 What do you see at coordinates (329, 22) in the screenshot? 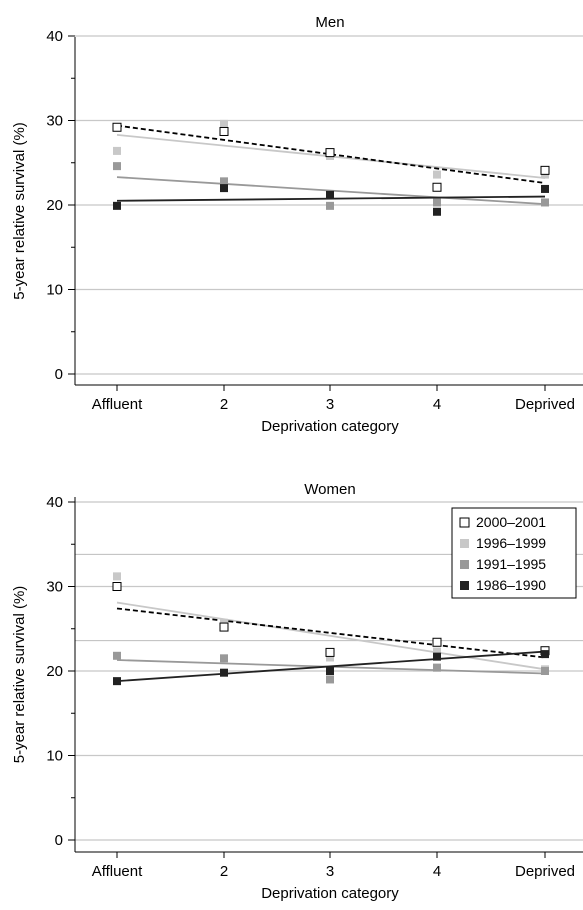
I see `panel-title: Men` at bounding box center [329, 22].